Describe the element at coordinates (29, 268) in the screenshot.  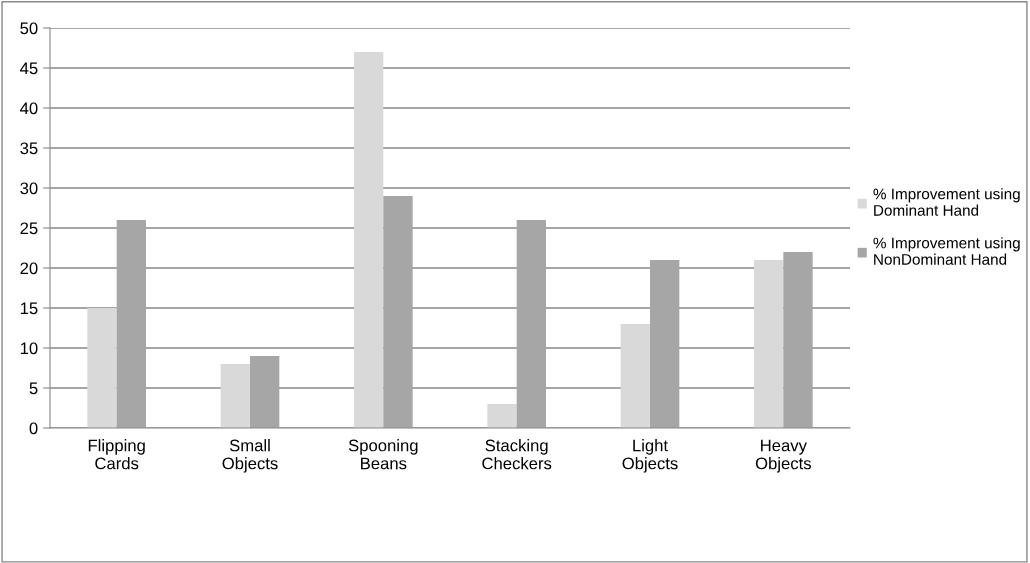
I see `y-tick-label: 20` at that location.